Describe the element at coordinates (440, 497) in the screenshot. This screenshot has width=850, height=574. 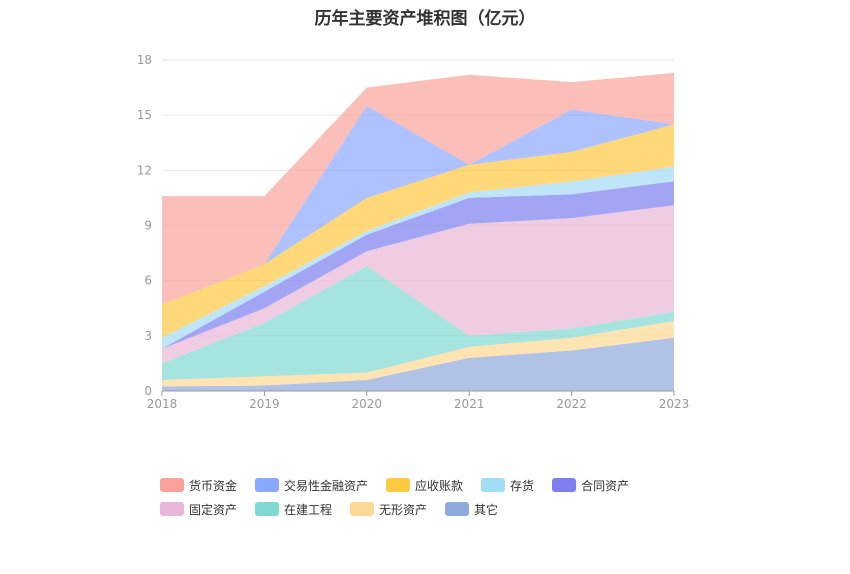
I see `chart-legend: 货币资金 交易性金融资产 应收账款 存货 合同资产固定资产 在建工程 无形资产 其它` at that location.